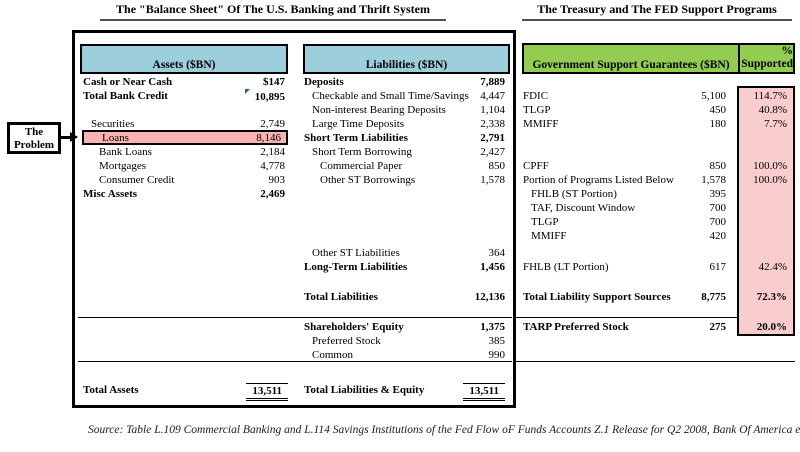 Image resolution: width=800 pixels, height=452 pixels. I want to click on liabilities-row-short-term-borrowing: Short Term Borrowing 2,427, so click(406, 152).